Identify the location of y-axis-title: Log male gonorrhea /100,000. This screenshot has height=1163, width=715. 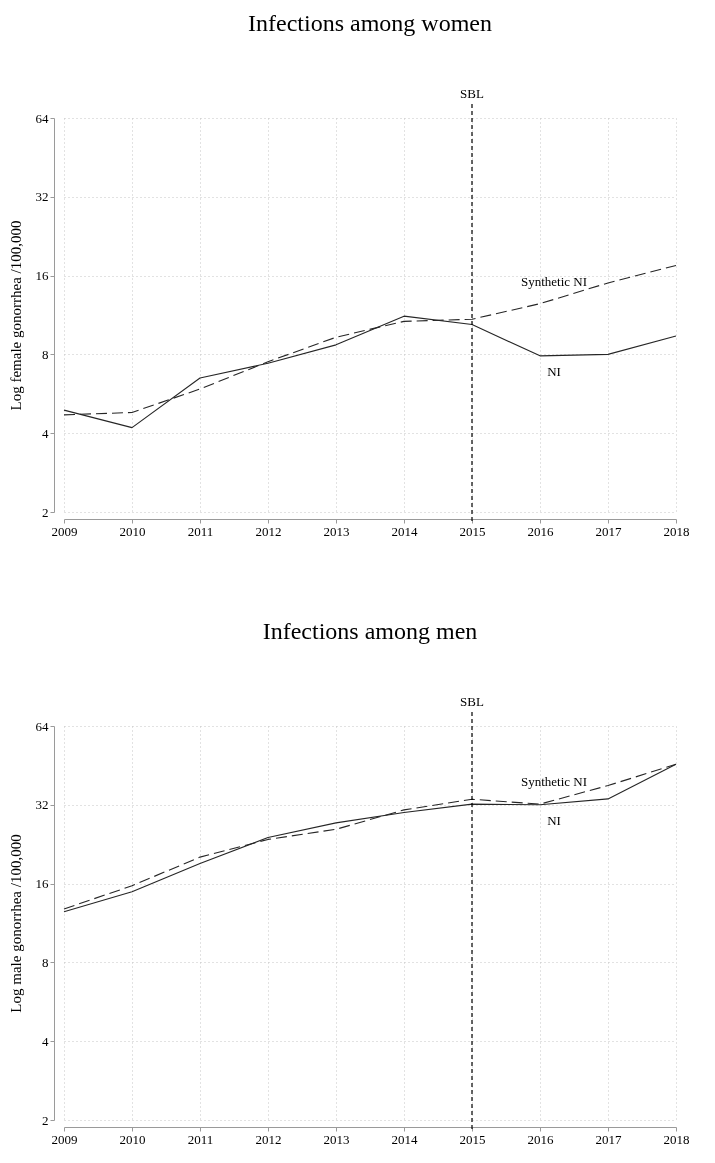
(15, 923).